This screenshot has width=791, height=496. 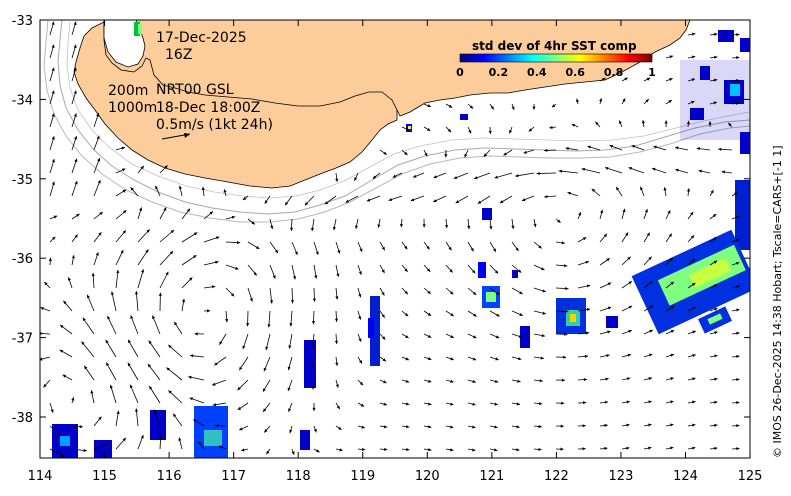 I want to click on colorbar-tick-label: 0, so click(x=460, y=72).